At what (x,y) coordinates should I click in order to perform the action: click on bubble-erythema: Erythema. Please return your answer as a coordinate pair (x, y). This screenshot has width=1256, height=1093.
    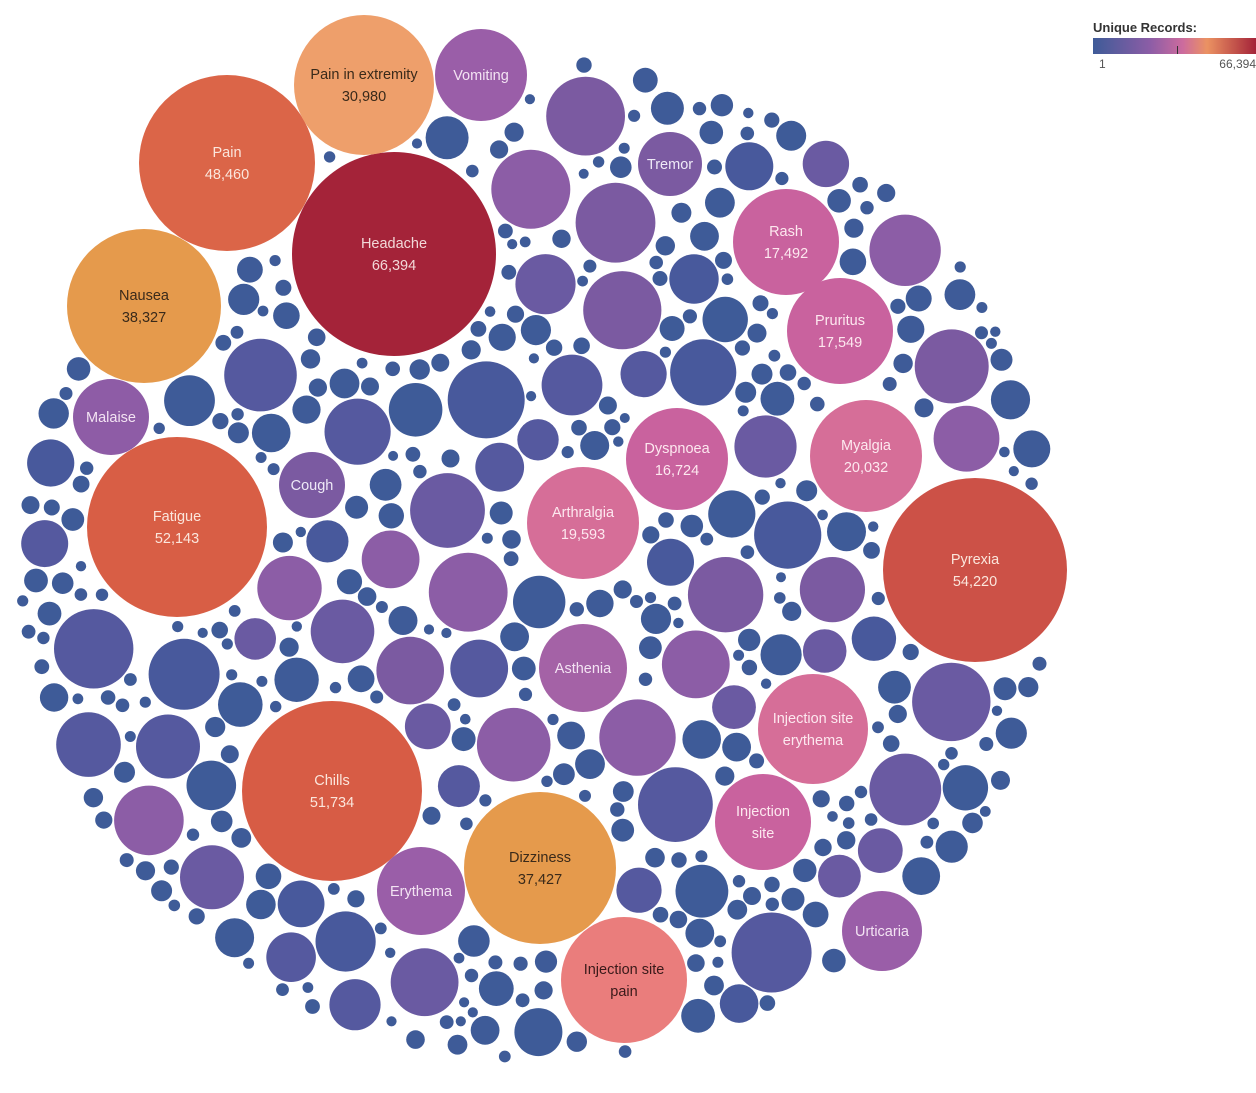
    Looking at the image, I should click on (421, 891).